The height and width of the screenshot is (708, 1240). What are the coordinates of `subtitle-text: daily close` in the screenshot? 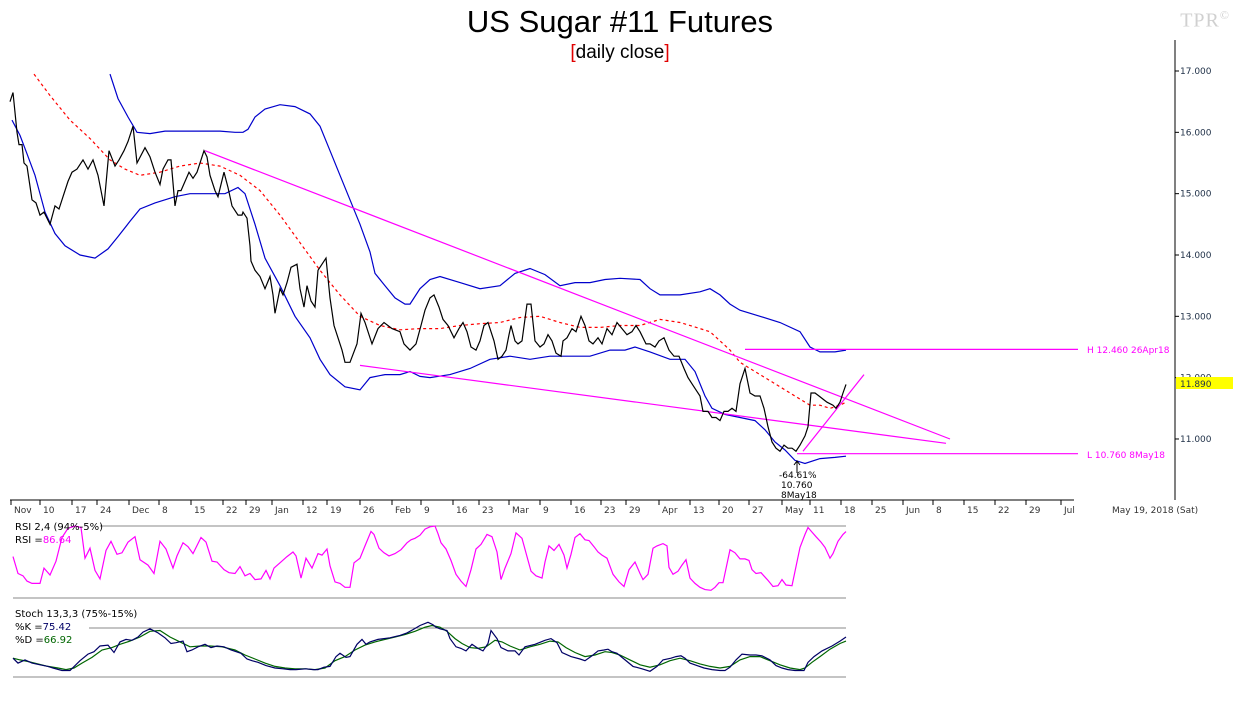 It's located at (620, 52).